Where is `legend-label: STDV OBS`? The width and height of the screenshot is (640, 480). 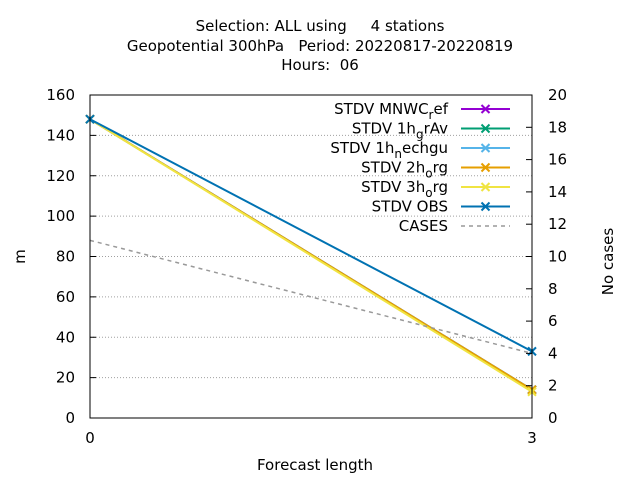 legend-label: STDV OBS is located at coordinates (410, 207).